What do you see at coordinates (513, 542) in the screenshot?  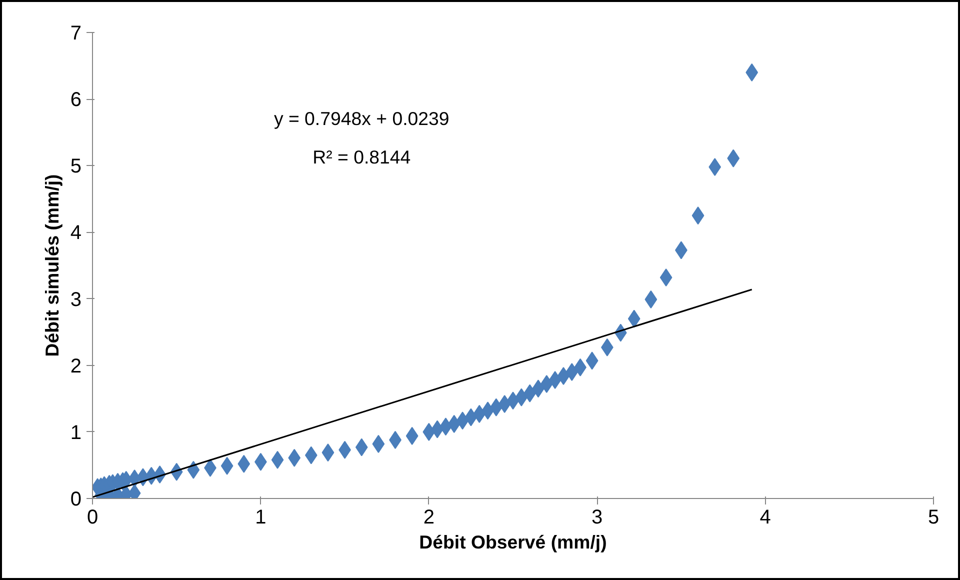 I see `x-axis-title: Débit Observé (mm/j)` at bounding box center [513, 542].